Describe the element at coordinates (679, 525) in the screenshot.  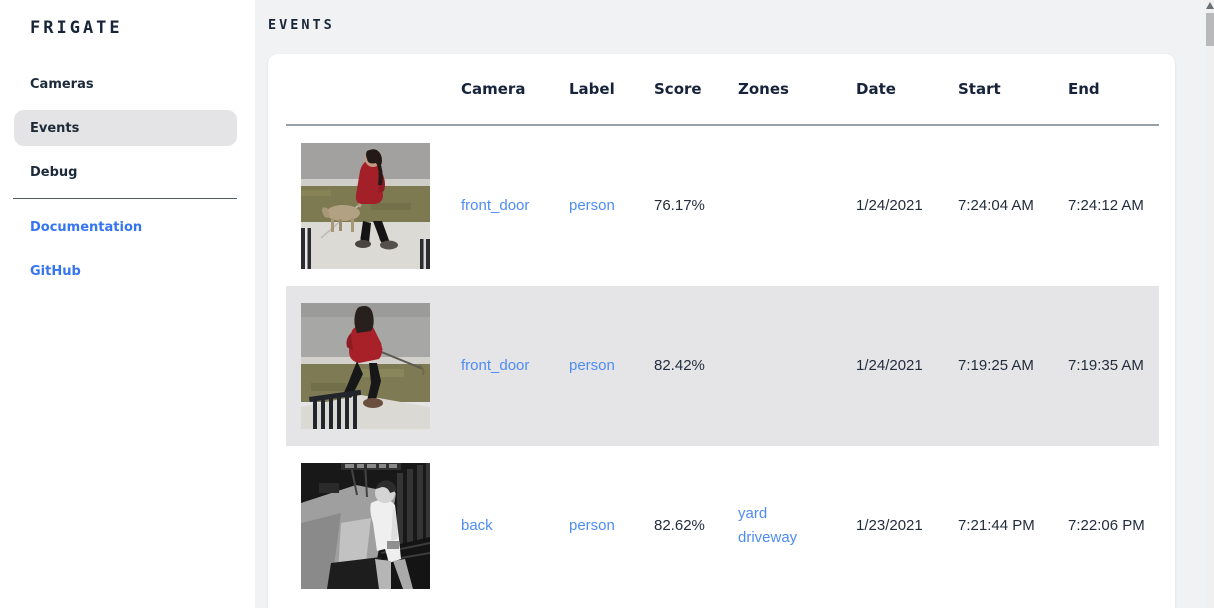
I see `score-value: 82.62%` at that location.